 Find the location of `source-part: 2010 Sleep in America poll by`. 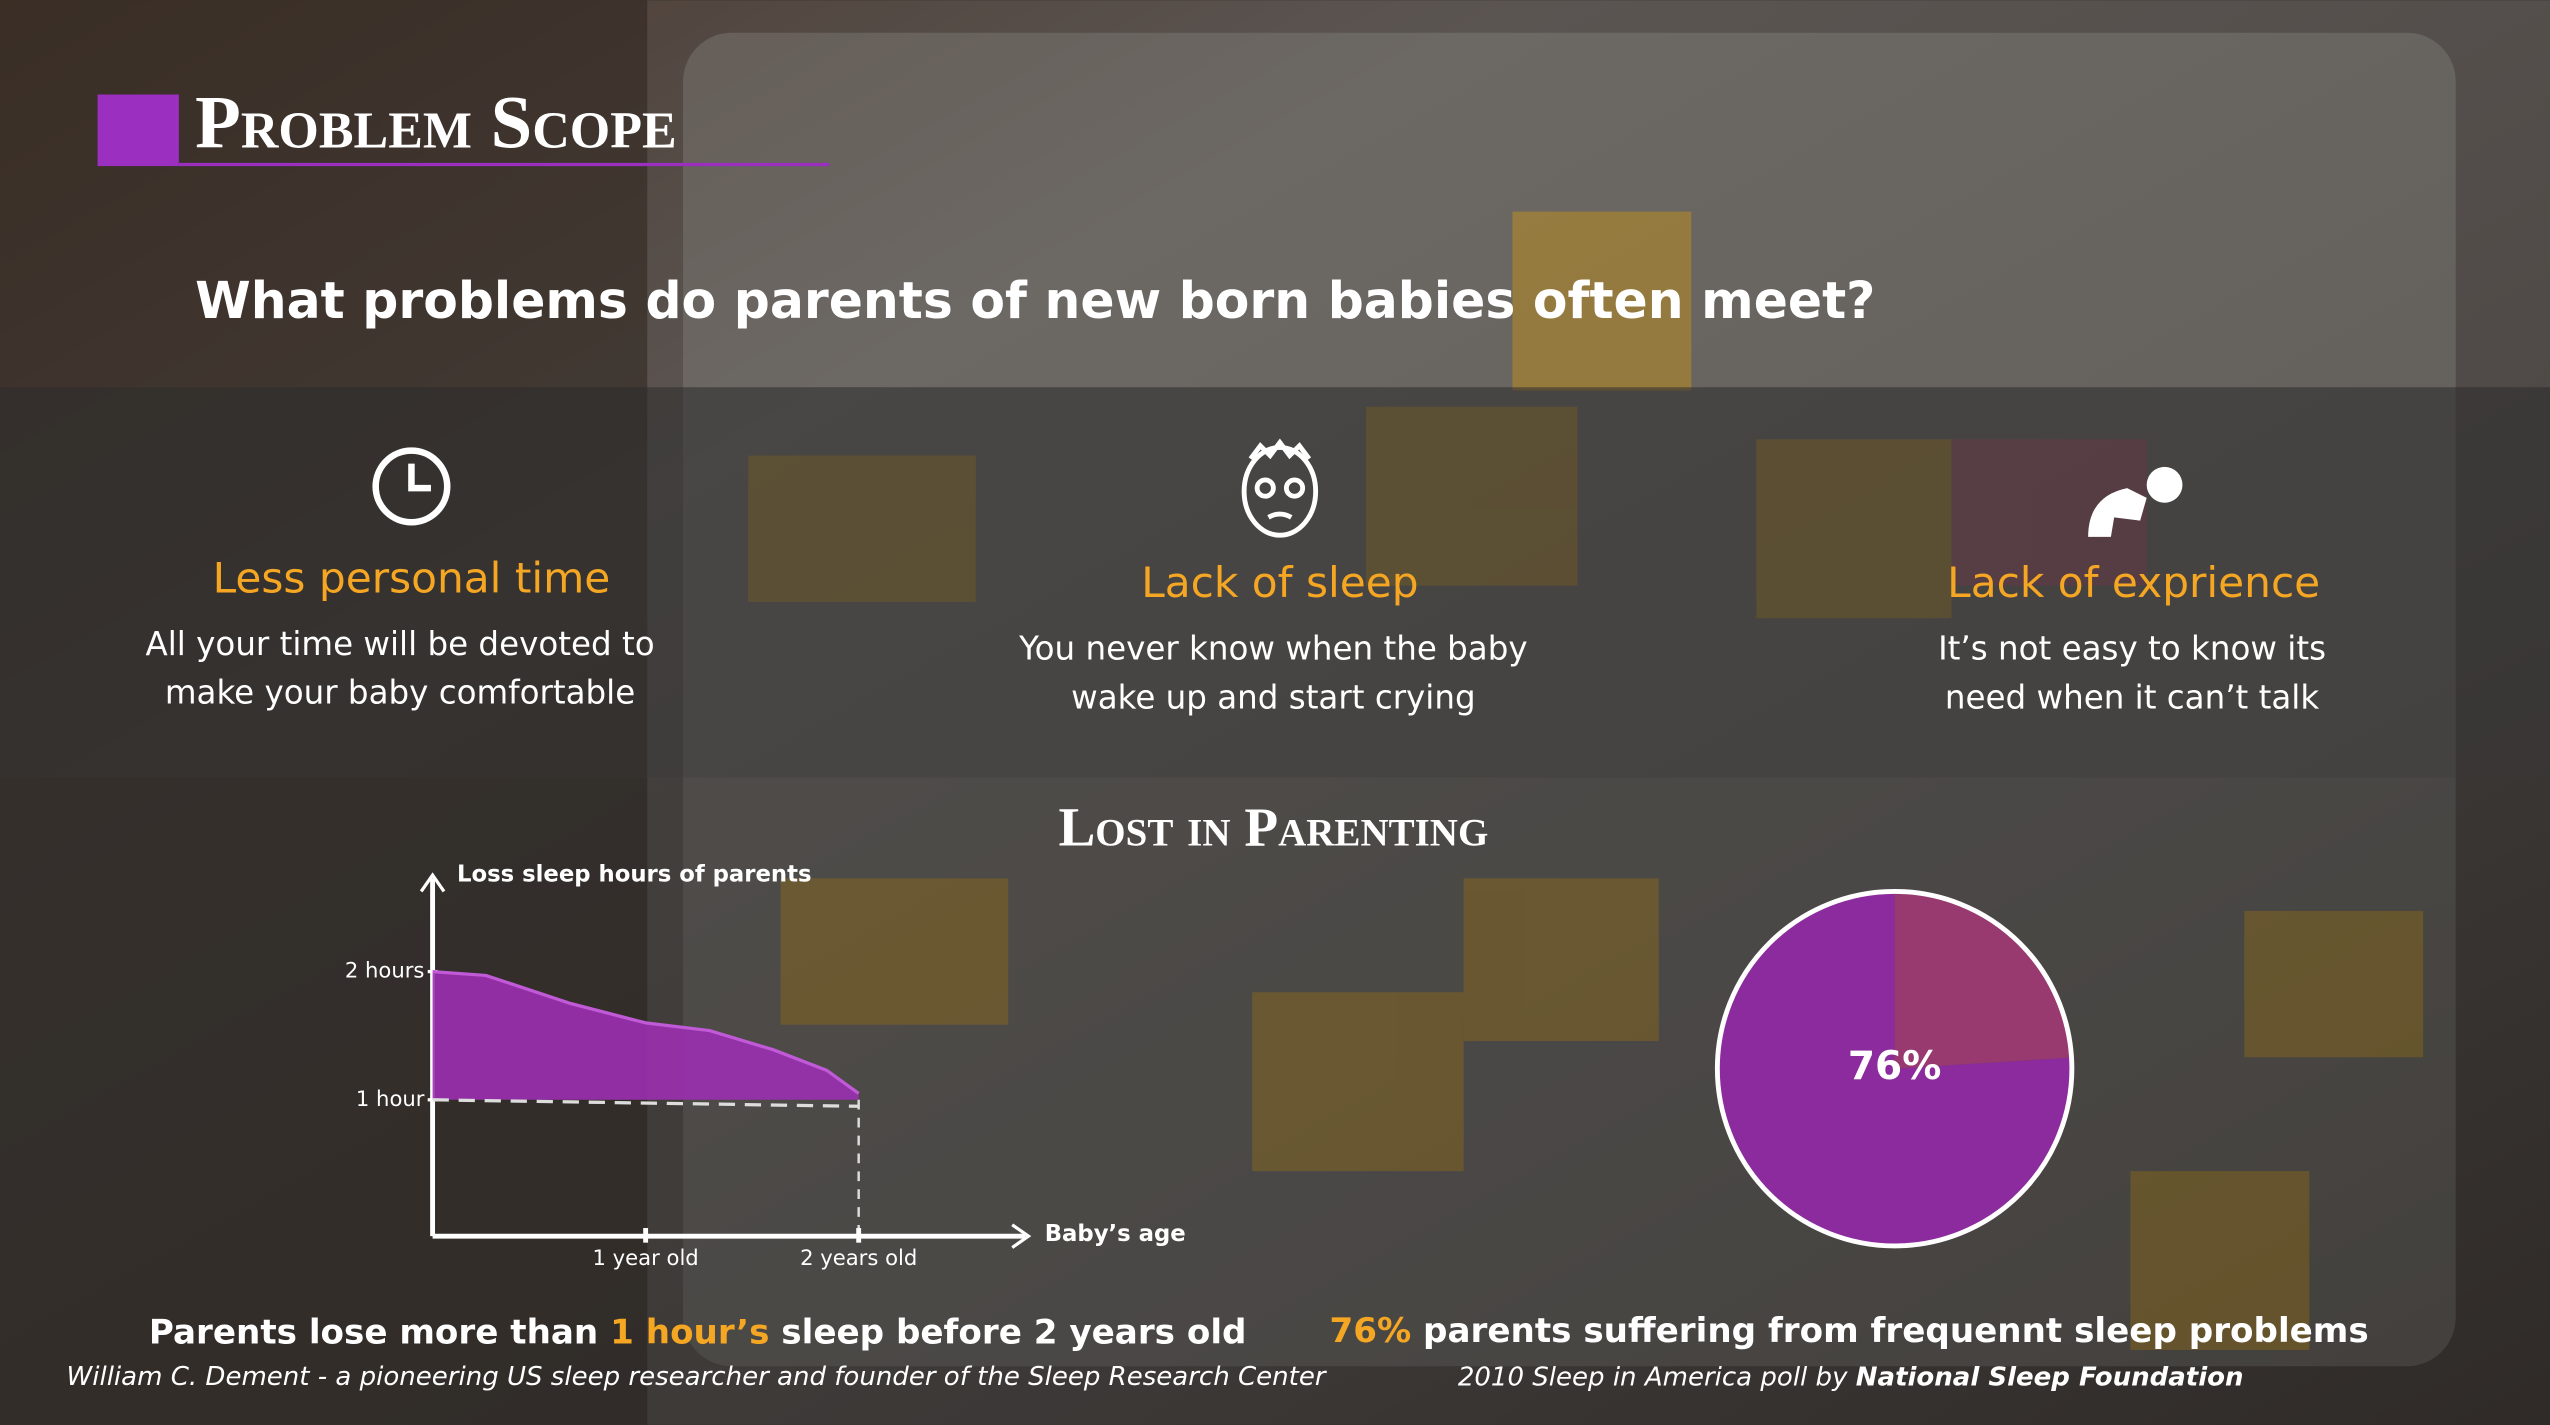

source-part: 2010 Sleep in America poll by is located at coordinates (1657, 1377).